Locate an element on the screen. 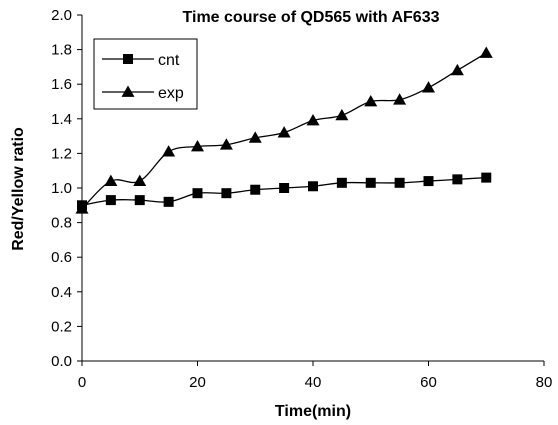 Image resolution: width=558 pixels, height=425 pixels. legend: cnt exp is located at coordinates (145, 74).